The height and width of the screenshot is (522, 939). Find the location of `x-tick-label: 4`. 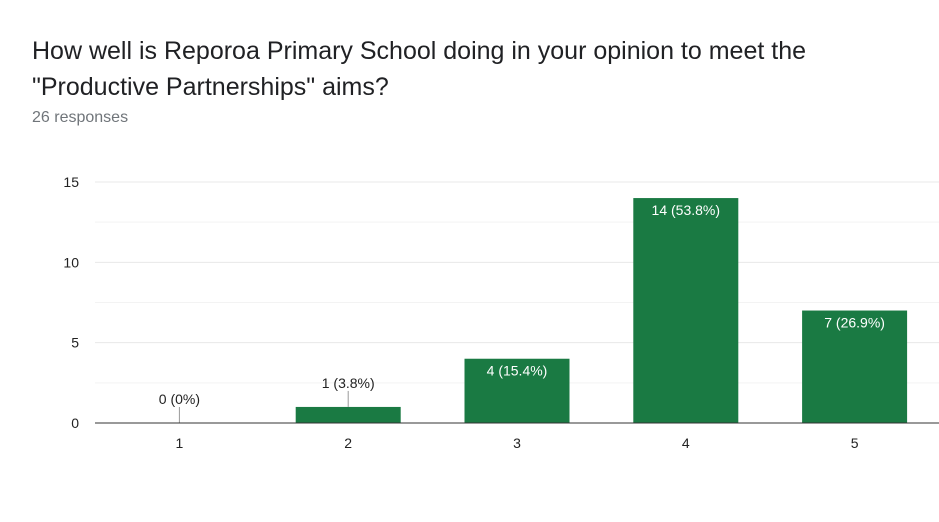

x-tick-label: 4 is located at coordinates (686, 443).